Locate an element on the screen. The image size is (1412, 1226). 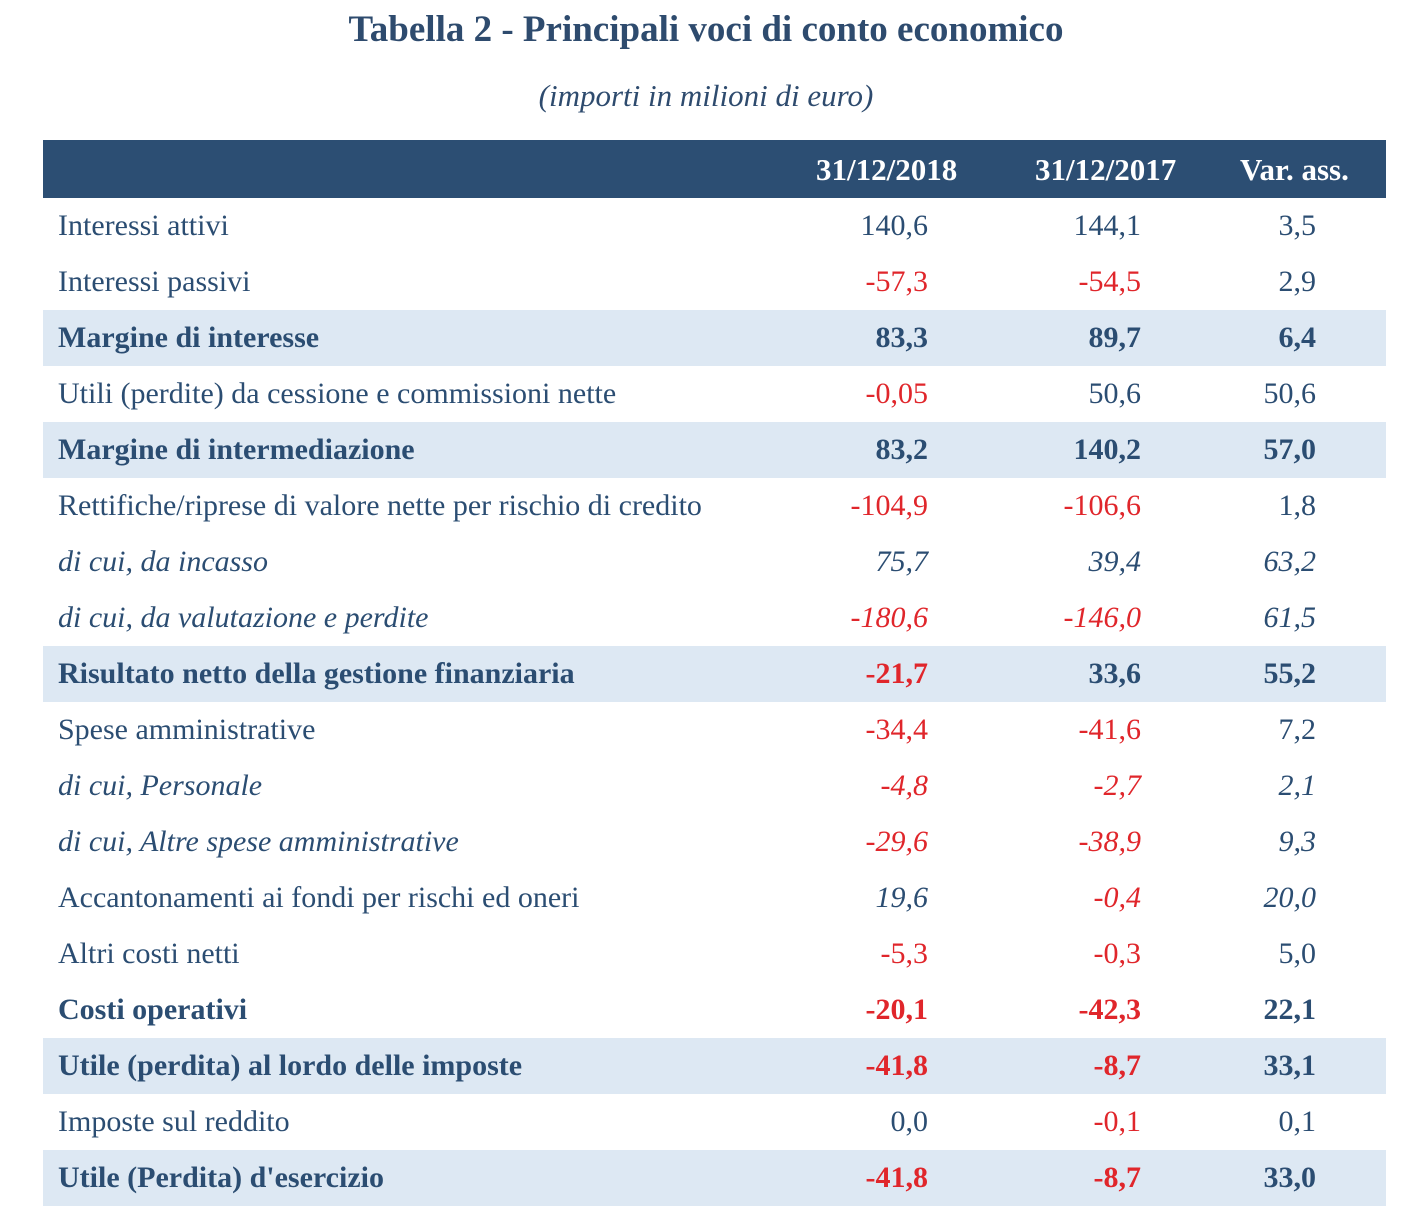
table-row: Imposte sul reddito 0,0 -0,1 0,1 is located at coordinates (714, 1122).